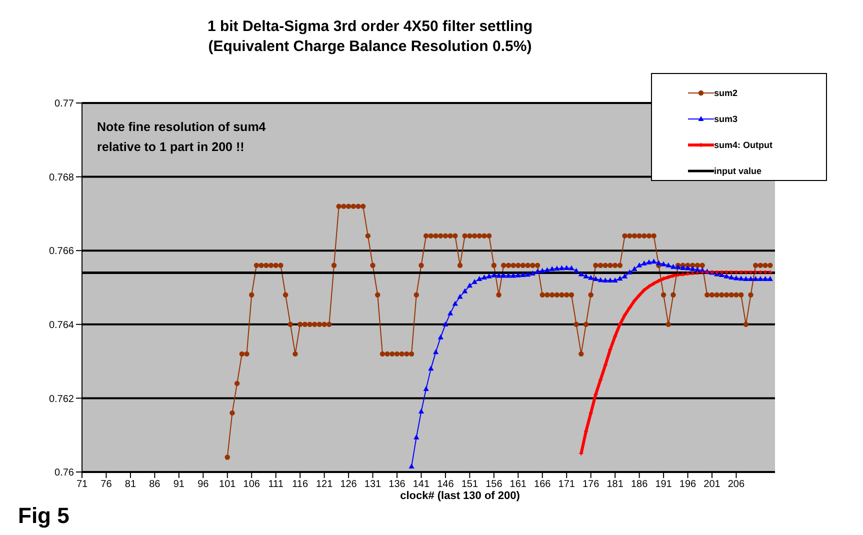 This screenshot has width=863, height=535. I want to click on x-tick-label: 81, so click(130, 484).